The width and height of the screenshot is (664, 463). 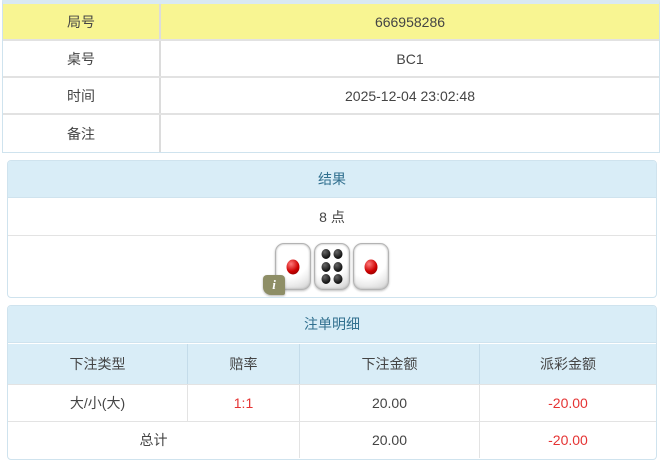 I want to click on payout-amount-value: -20.00, so click(x=568, y=403).